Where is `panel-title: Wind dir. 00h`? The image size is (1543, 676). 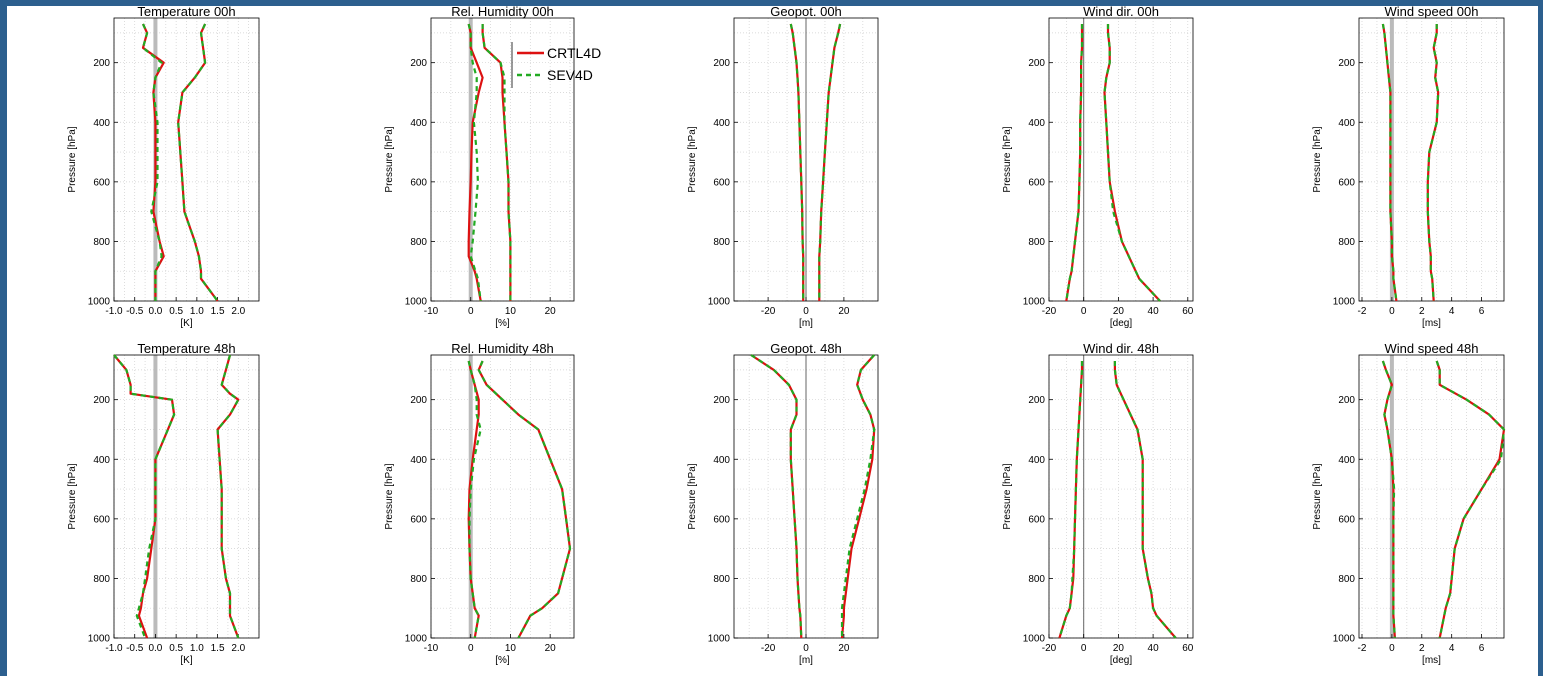
panel-title: Wind dir. 00h is located at coordinates (1121, 12).